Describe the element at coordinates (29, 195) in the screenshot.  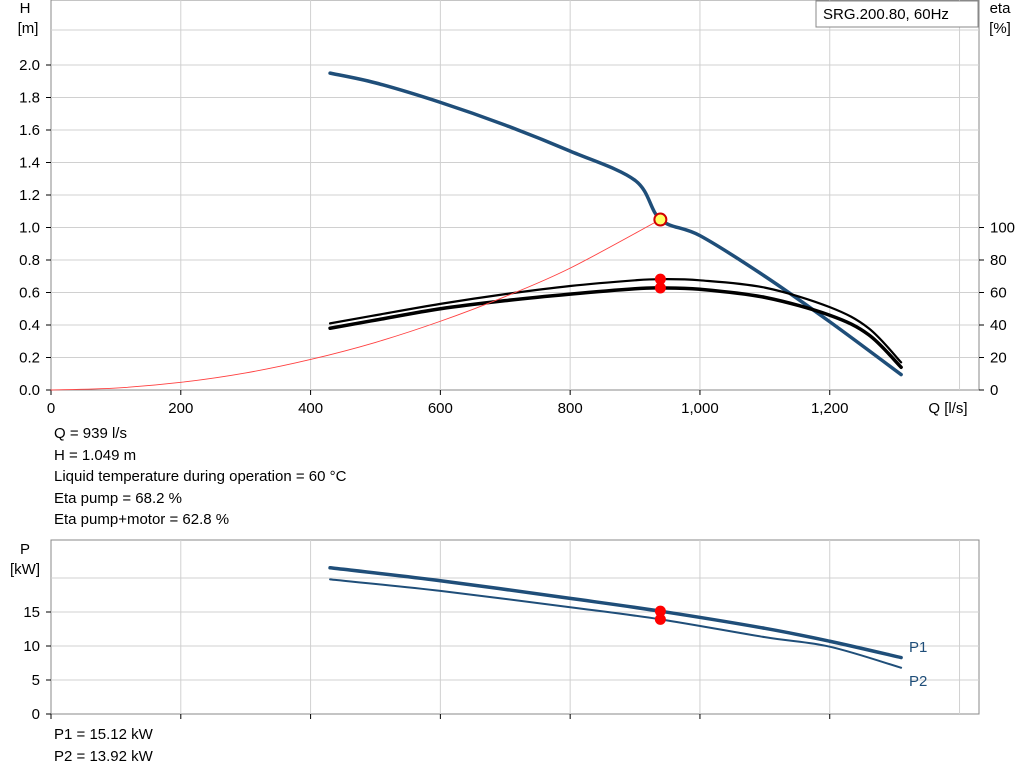
I see `h-tick-label: 1.2` at that location.